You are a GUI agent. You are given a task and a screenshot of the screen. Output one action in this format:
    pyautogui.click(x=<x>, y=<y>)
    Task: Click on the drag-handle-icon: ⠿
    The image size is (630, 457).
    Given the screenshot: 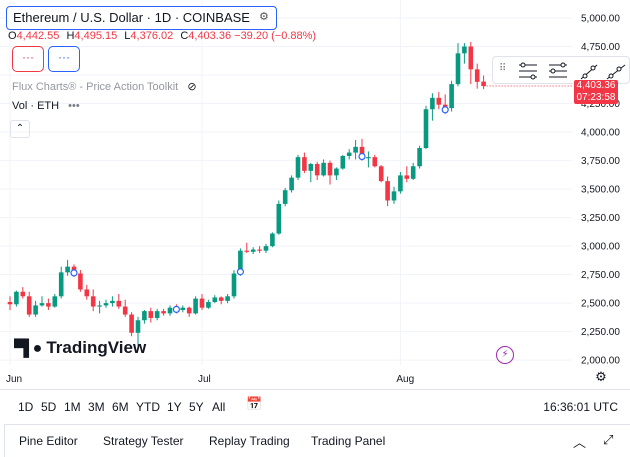 What is the action you would take?
    pyautogui.click(x=503, y=68)
    